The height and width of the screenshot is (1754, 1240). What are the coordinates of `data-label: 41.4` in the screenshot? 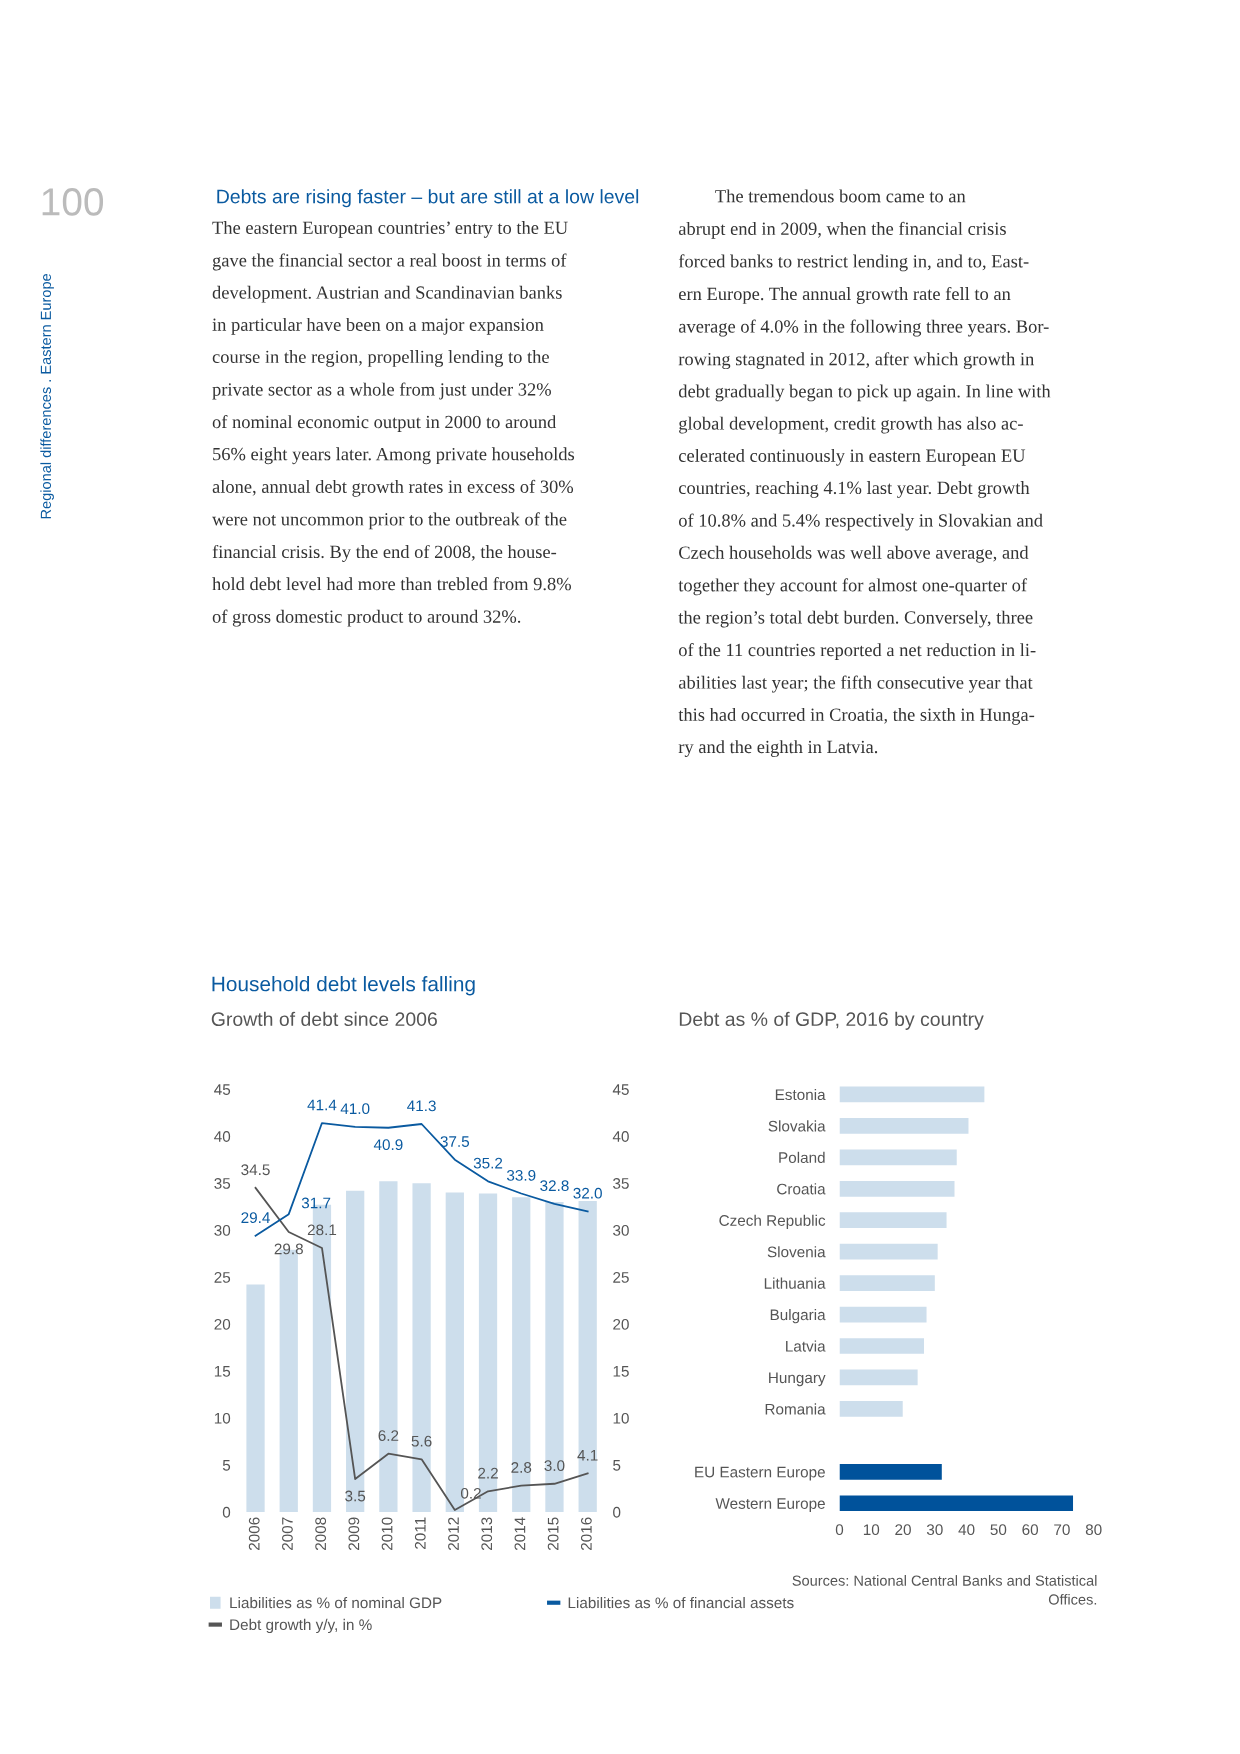 It's located at (322, 1105).